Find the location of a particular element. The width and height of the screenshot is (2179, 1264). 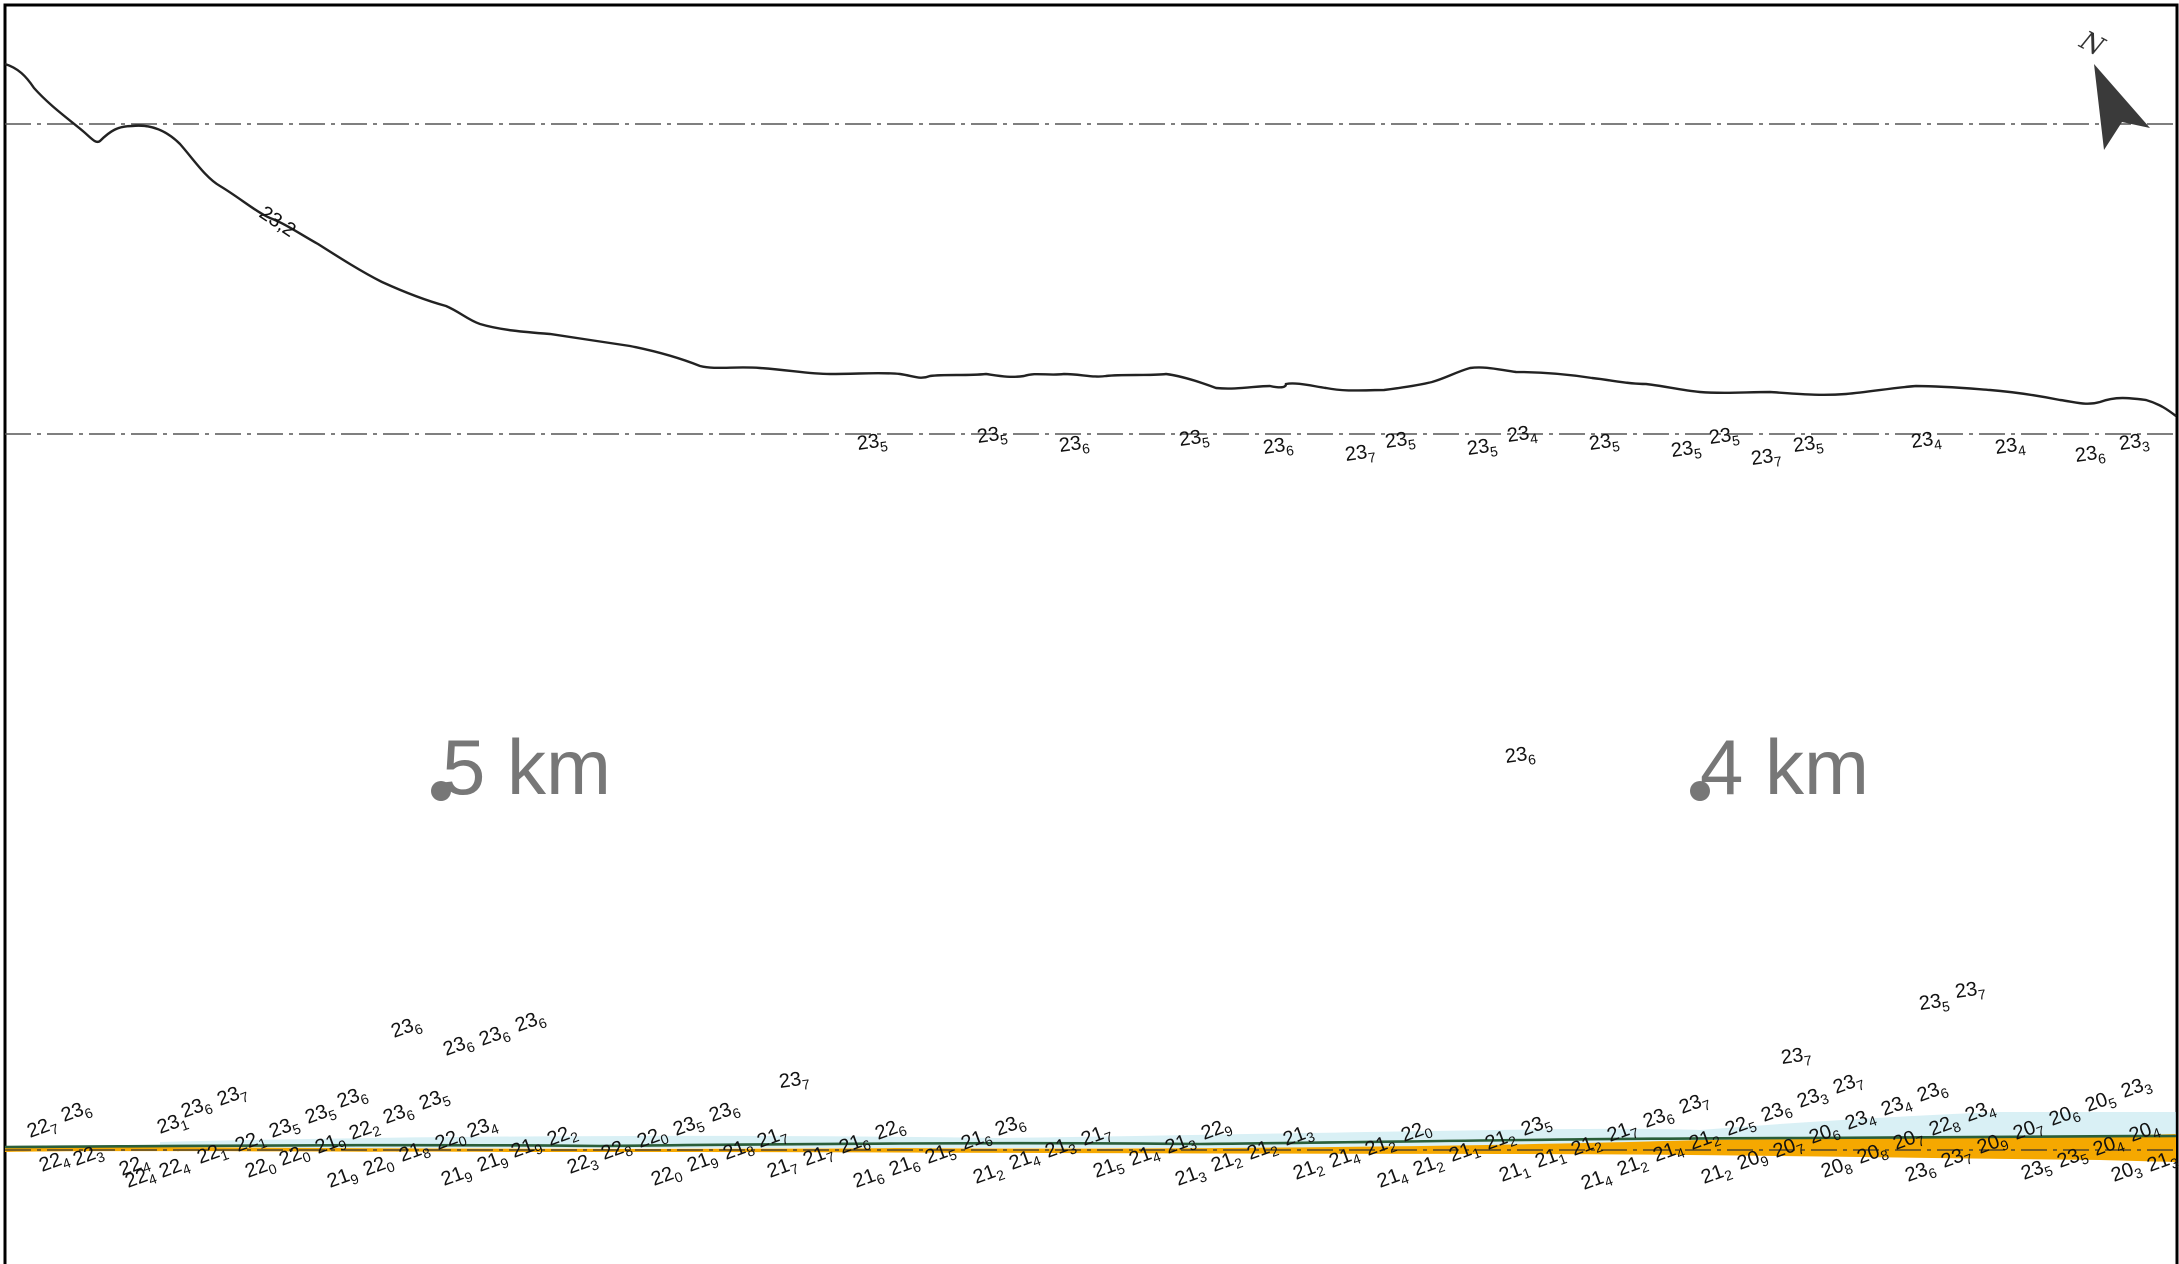

sounding-decimal: 4 is located at coordinates (1938, 444).